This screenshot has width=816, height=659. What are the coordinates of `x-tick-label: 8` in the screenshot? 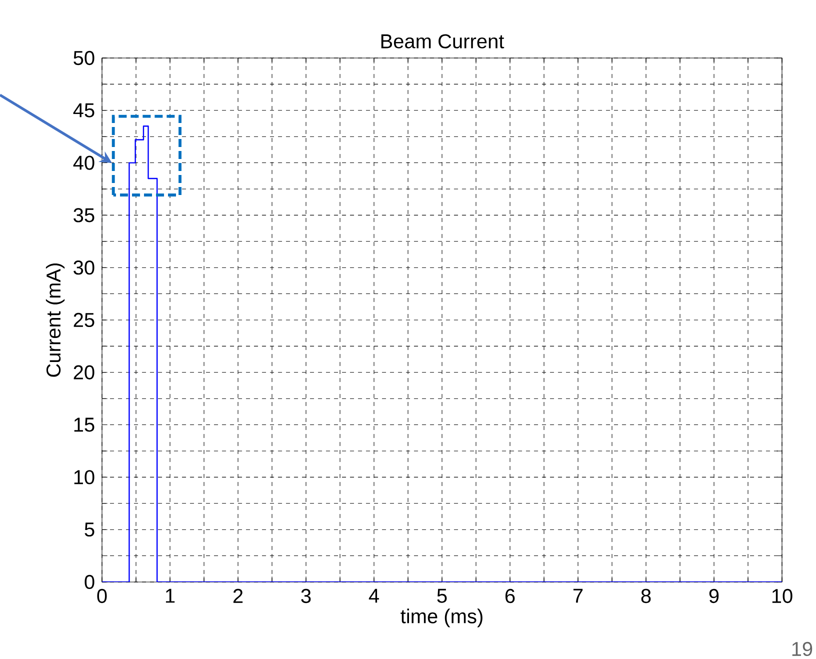 It's located at (646, 596).